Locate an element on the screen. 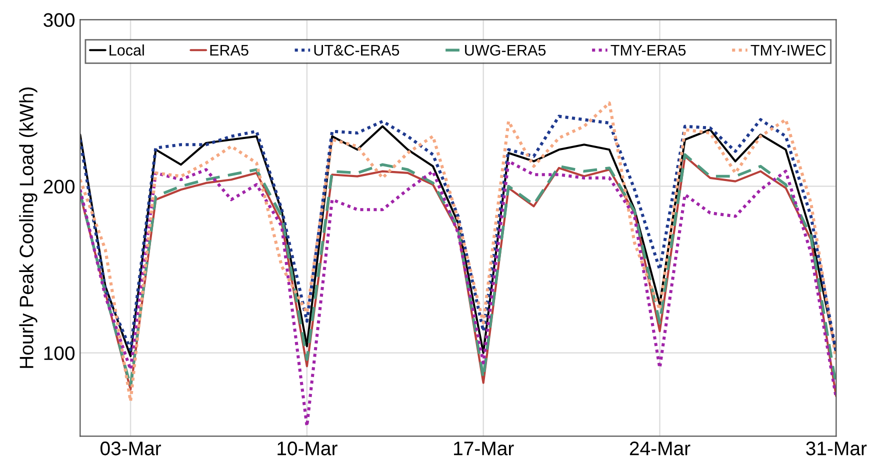 The width and height of the screenshot is (871, 469). legend-label: UWG-ERA5 is located at coordinates (505, 50).